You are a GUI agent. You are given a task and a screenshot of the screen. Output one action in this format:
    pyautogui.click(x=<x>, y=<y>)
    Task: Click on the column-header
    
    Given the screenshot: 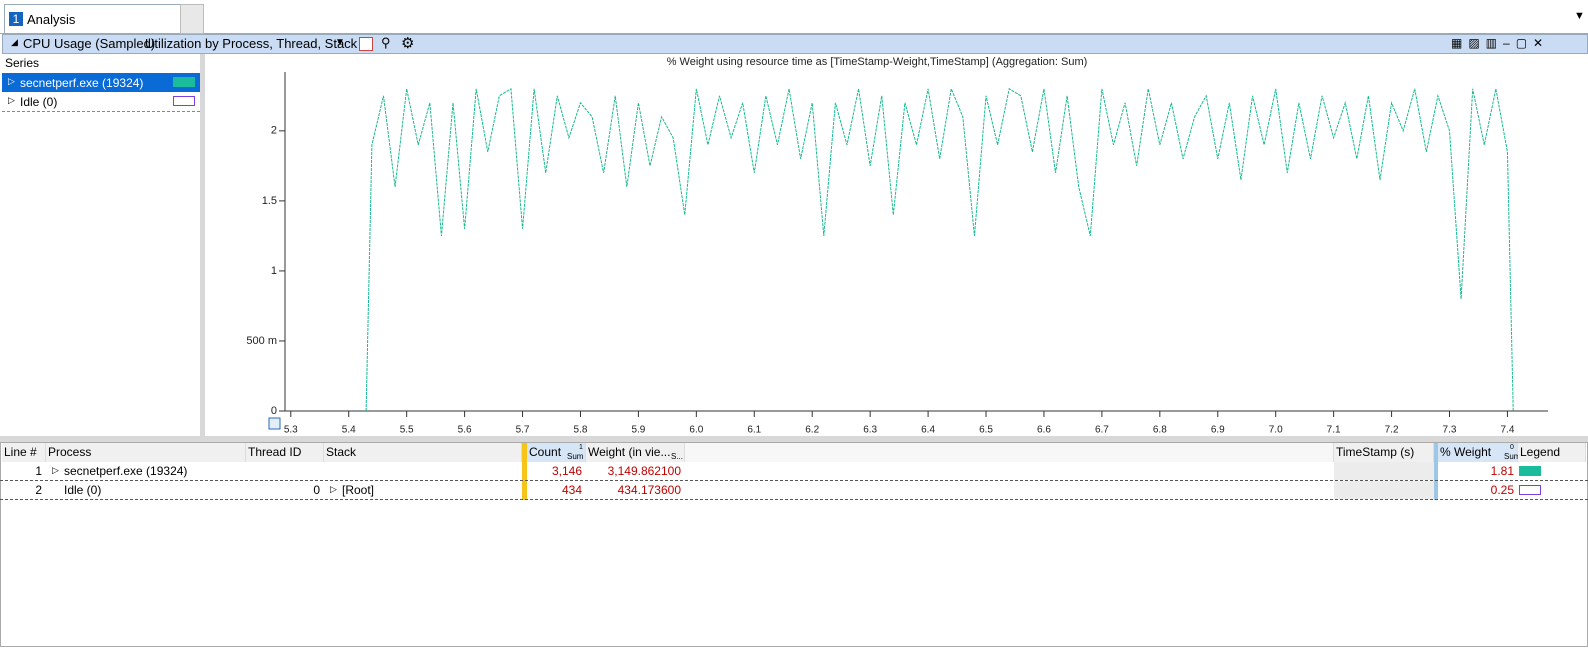 What is the action you would take?
    pyautogui.click(x=1009, y=452)
    